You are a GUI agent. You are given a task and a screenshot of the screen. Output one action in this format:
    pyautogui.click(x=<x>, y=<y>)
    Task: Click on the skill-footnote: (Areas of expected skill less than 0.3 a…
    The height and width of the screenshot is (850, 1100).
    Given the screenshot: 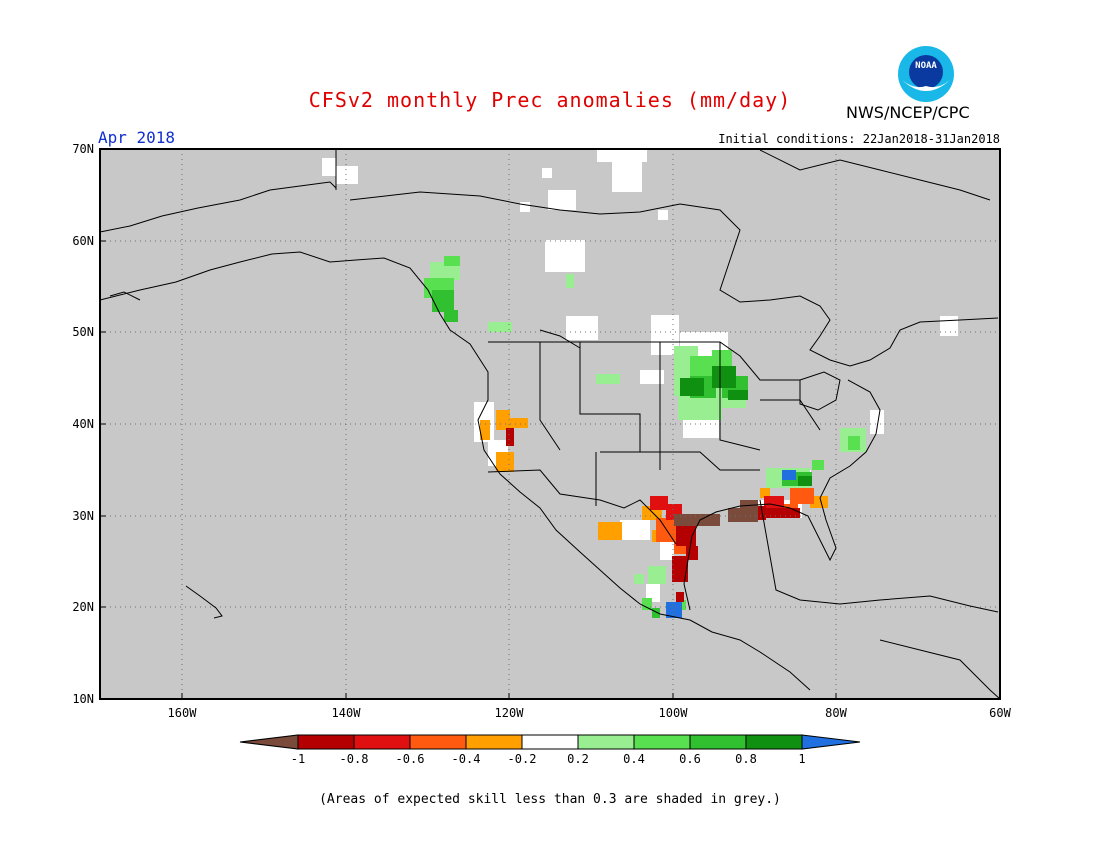 What is the action you would take?
    pyautogui.click(x=550, y=799)
    